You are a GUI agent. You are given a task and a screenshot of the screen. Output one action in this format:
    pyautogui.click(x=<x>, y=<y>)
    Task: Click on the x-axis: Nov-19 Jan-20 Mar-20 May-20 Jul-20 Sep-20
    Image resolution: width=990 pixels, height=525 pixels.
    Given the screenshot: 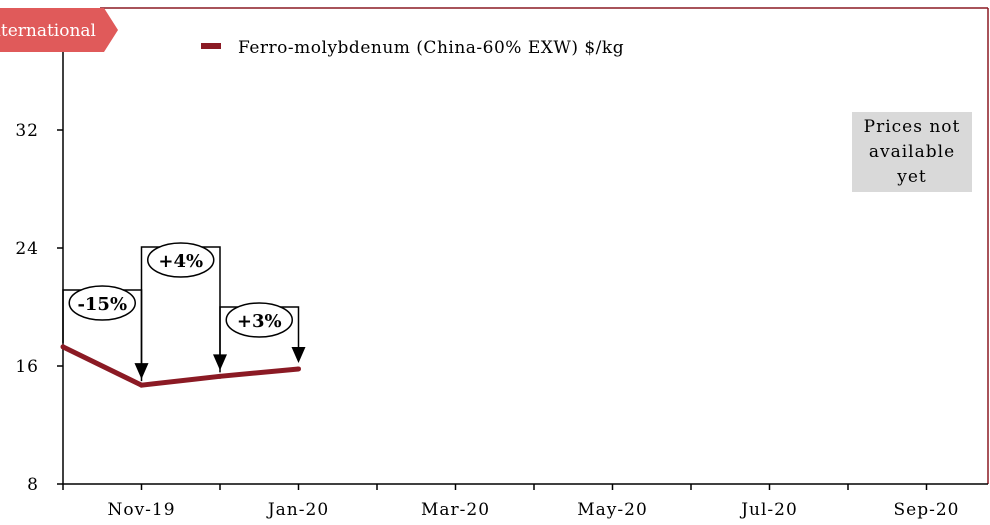 What is the action you would take?
    pyautogui.click(x=525, y=501)
    